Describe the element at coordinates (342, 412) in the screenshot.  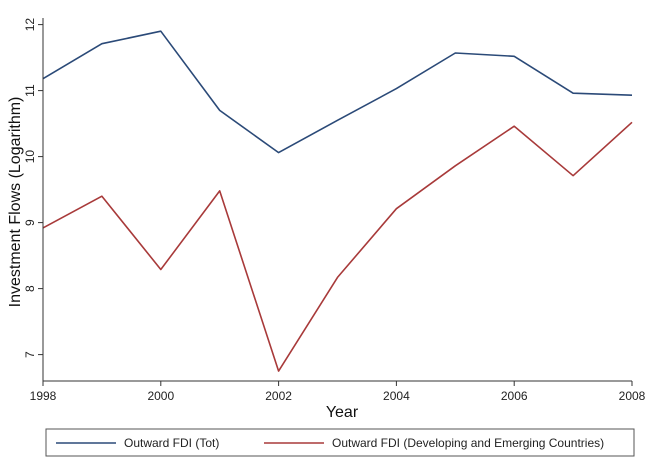
I see `x-axis-title: Year` at that location.